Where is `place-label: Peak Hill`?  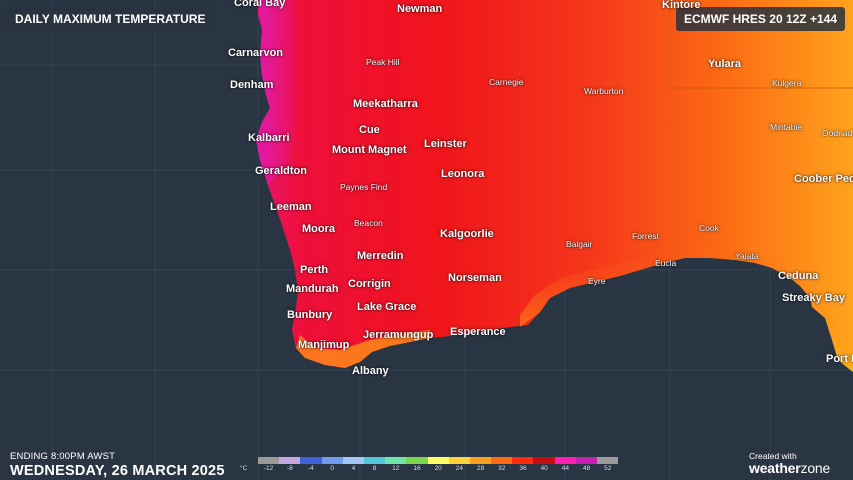 place-label: Peak Hill is located at coordinates (383, 62).